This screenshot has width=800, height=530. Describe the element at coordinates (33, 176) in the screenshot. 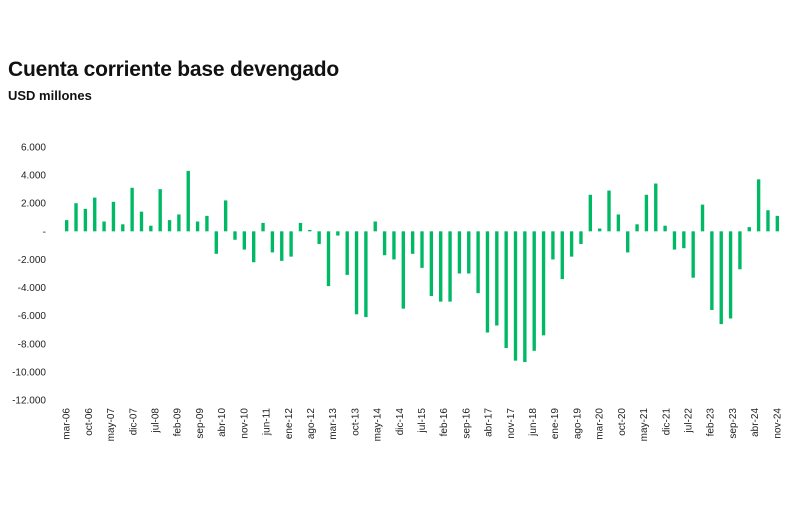

I see `y-tick-label: 4.000` at that location.